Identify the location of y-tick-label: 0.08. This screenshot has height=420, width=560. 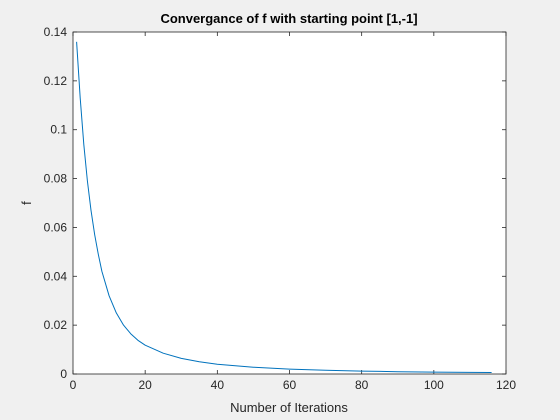
(56, 179).